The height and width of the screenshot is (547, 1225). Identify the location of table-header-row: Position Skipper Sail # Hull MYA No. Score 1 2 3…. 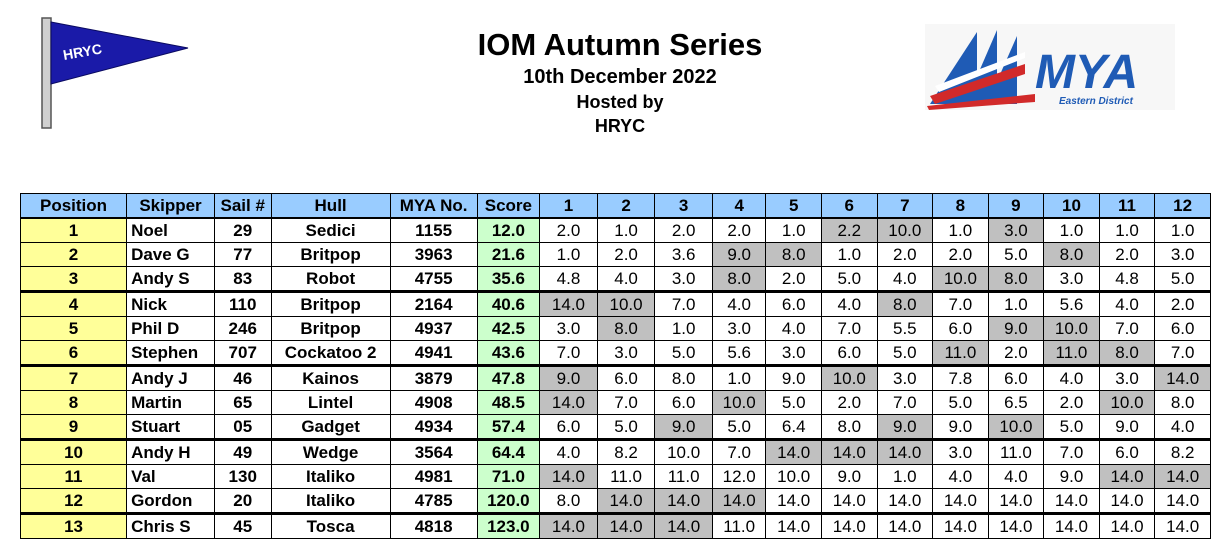
(615, 206).